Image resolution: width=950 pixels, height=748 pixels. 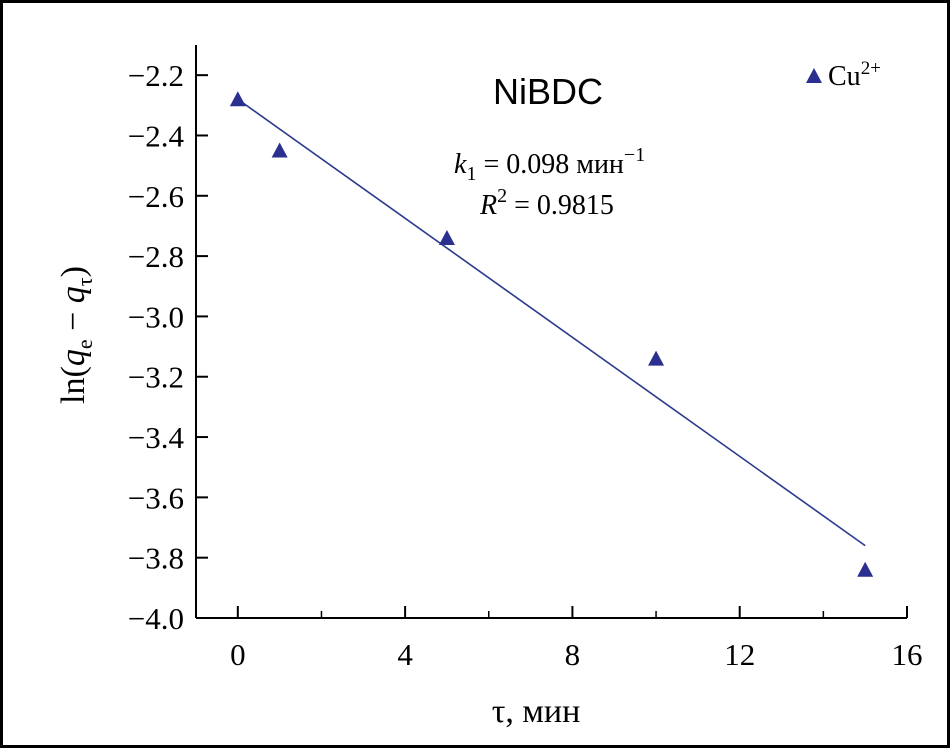 I want to click on y-axis-title-sub-tau: τ, so click(x=84, y=281).